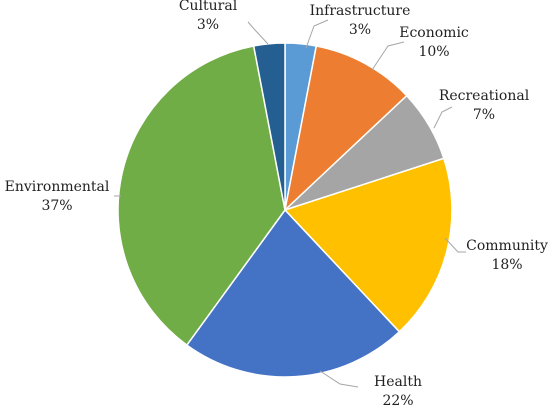 The width and height of the screenshot is (550, 412). I want to click on slice-label-infrastructure: Infrastructure, so click(360, 11).